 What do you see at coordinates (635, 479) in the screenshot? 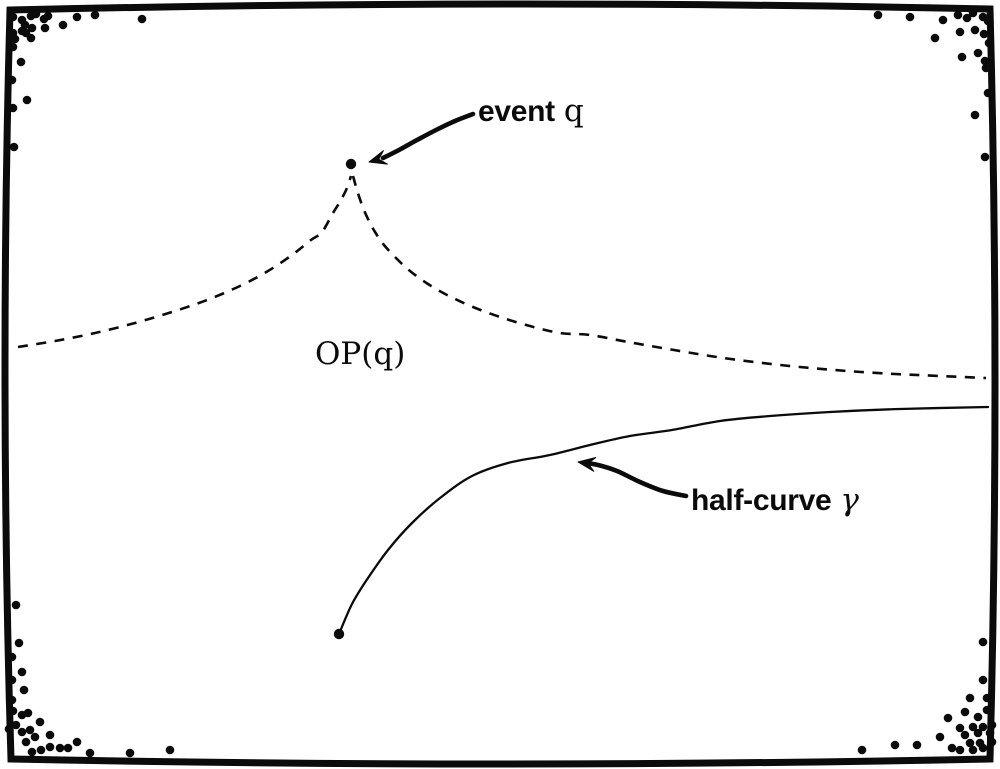
I see `half-curve-arrow` at bounding box center [635, 479].